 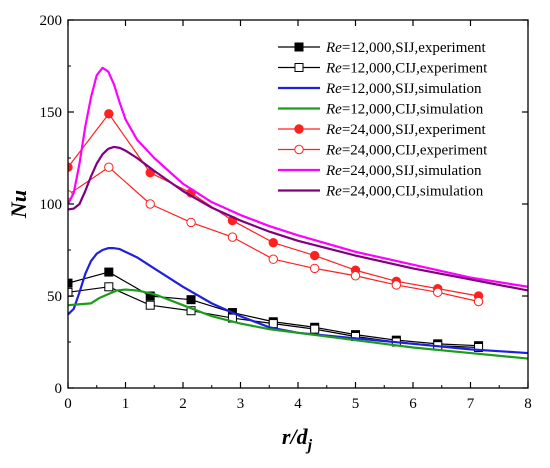 I want to click on legend-label: Re=24,000,SIJ,simulation, so click(x=403, y=171).